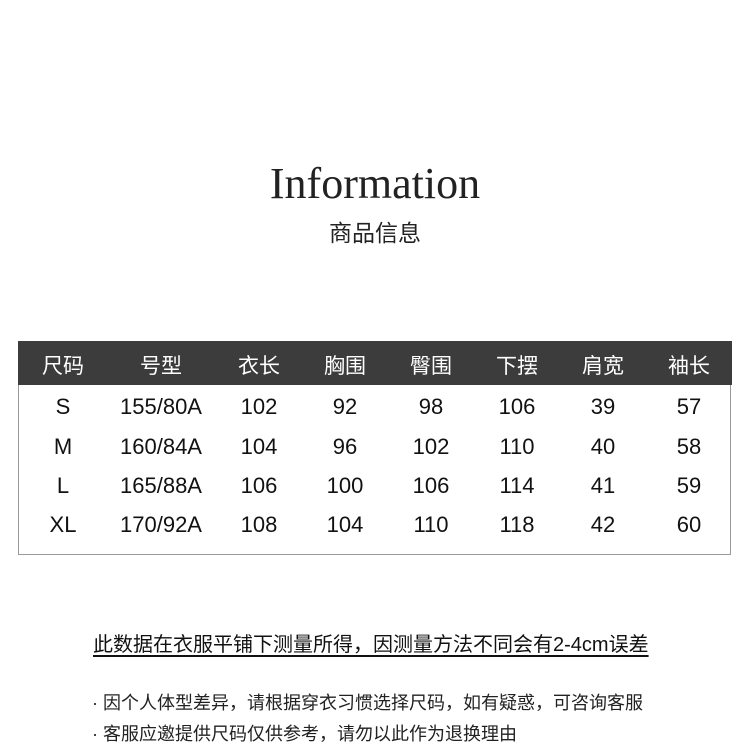  What do you see at coordinates (371, 645) in the screenshot?
I see `measurement-note: 此数据在衣服平铺下测量所得，因测量方法不同会有2-4cm误差` at bounding box center [371, 645].